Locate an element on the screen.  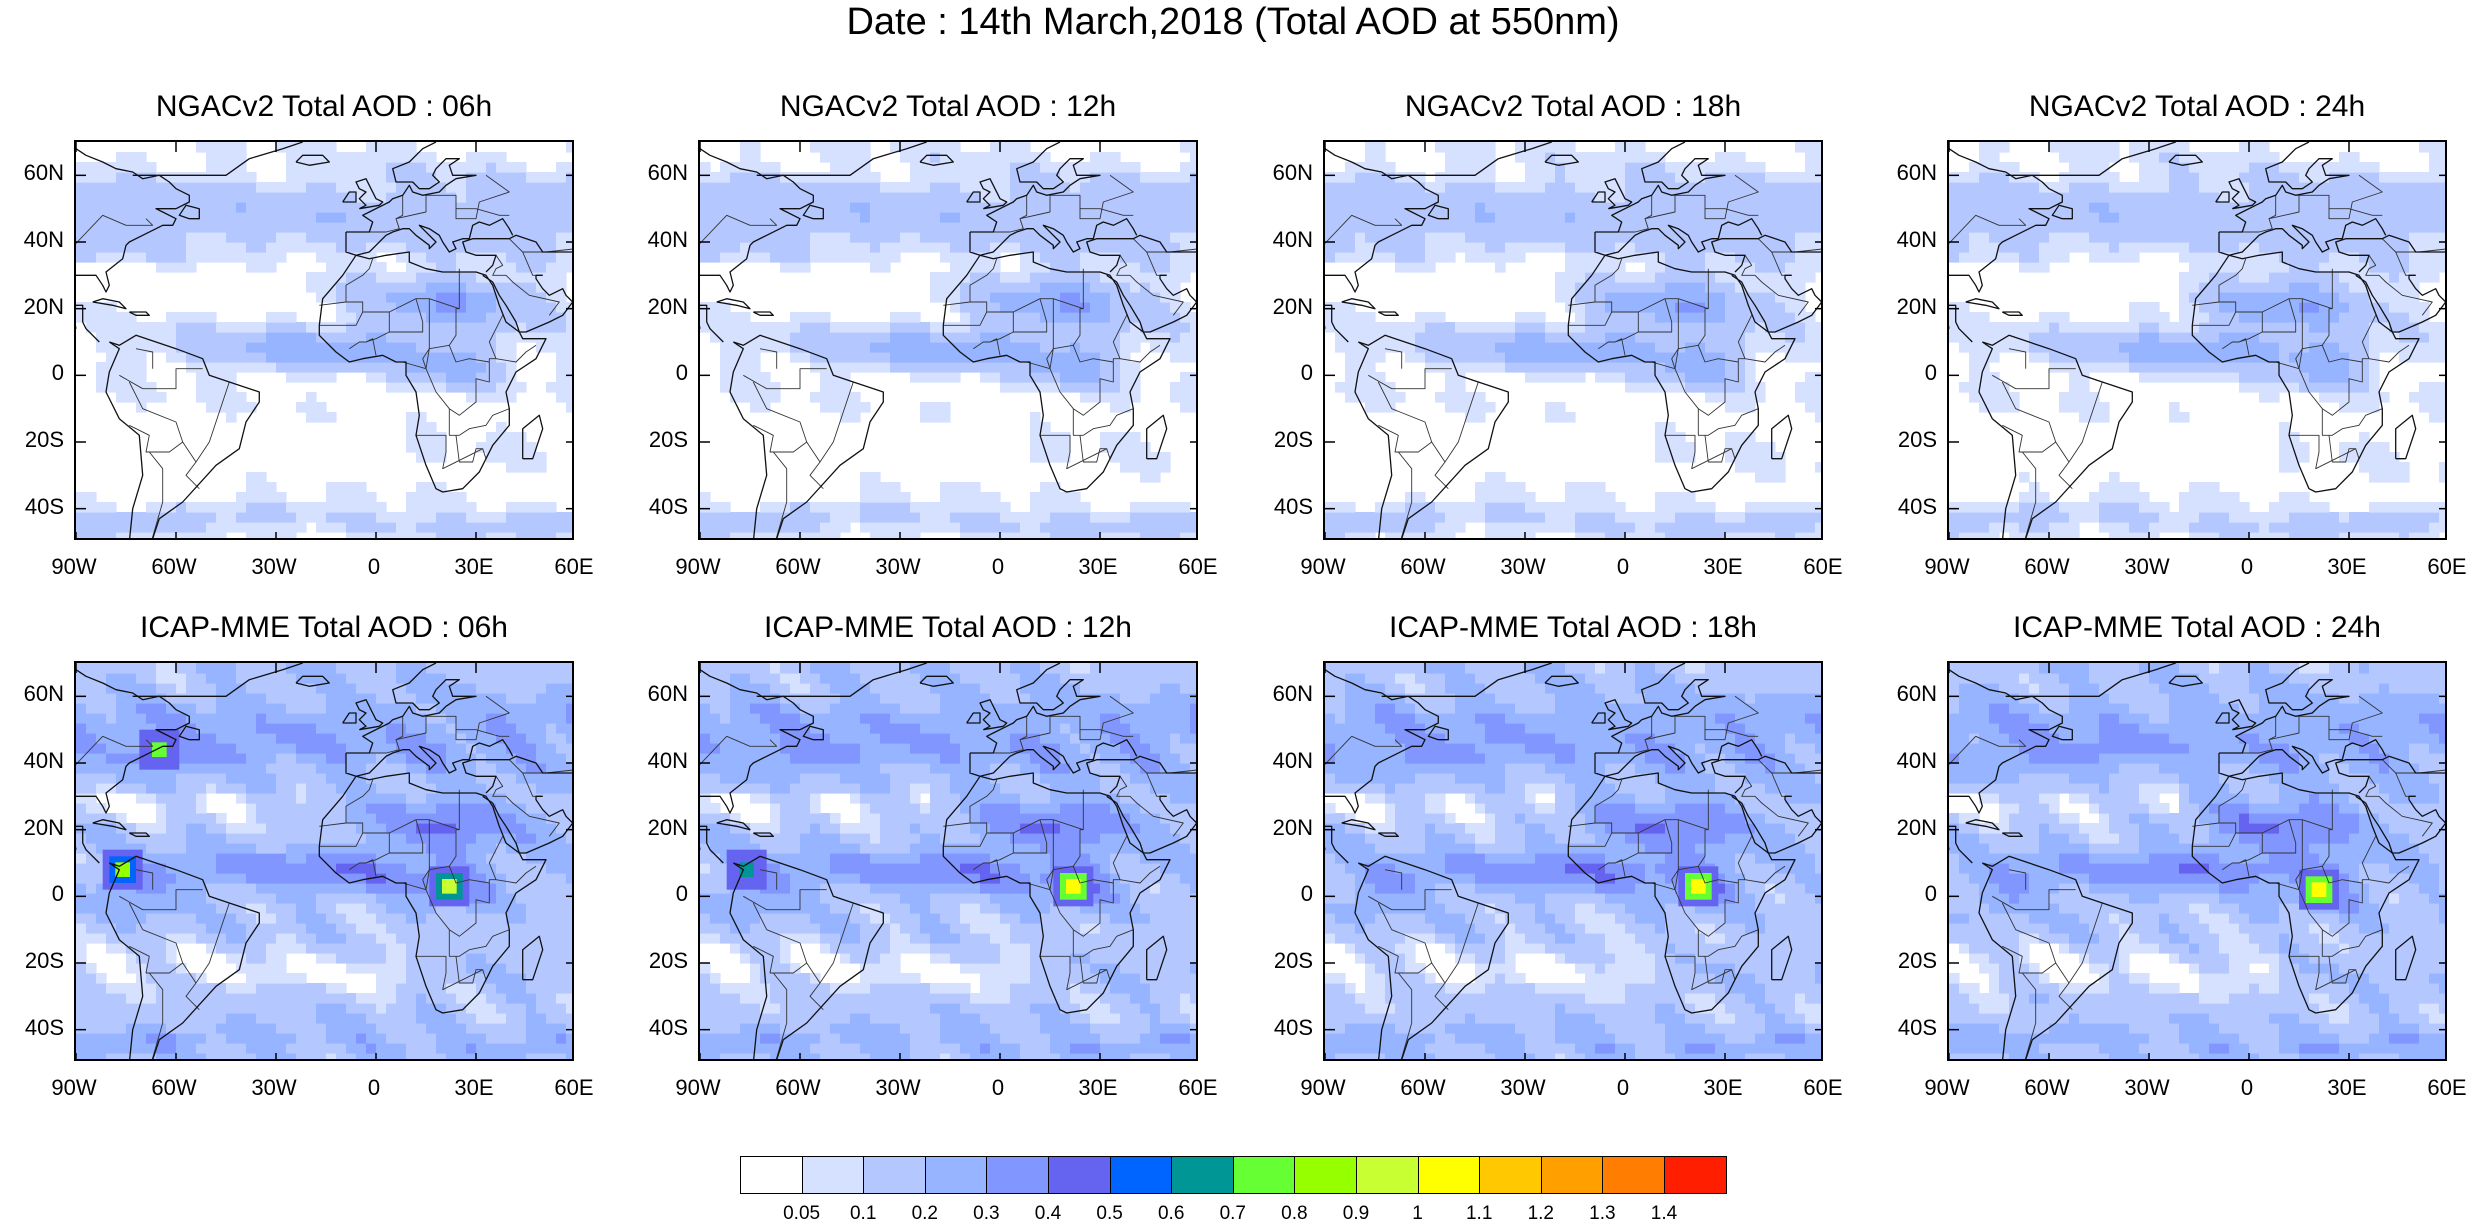
colorbar-label: 1.3 is located at coordinates (1602, 1214).